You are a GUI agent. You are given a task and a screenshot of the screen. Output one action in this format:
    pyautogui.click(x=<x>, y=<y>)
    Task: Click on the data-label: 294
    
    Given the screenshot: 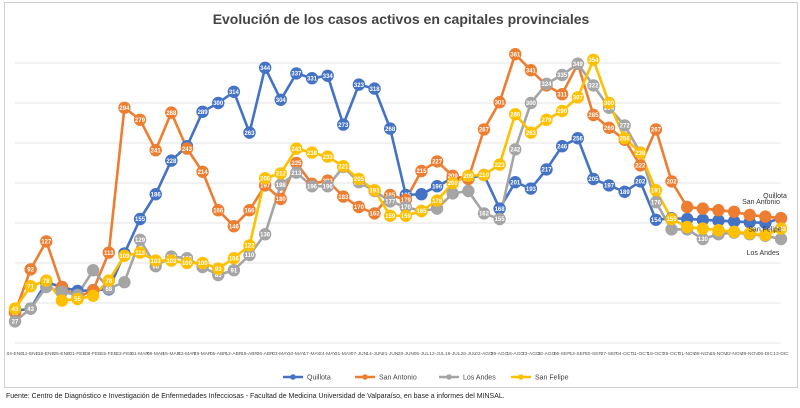 What is the action you would take?
    pyautogui.click(x=124, y=109)
    